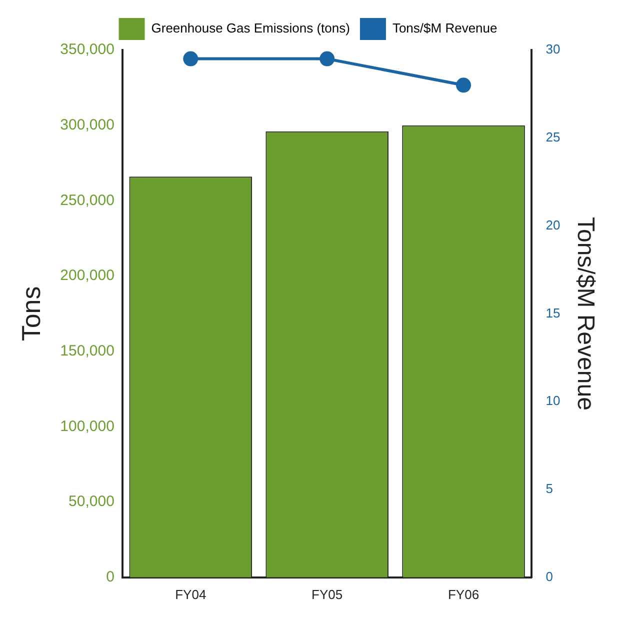 This screenshot has height=627, width=617. I want to click on legend-label: Tons/$M Revenue, so click(445, 28).